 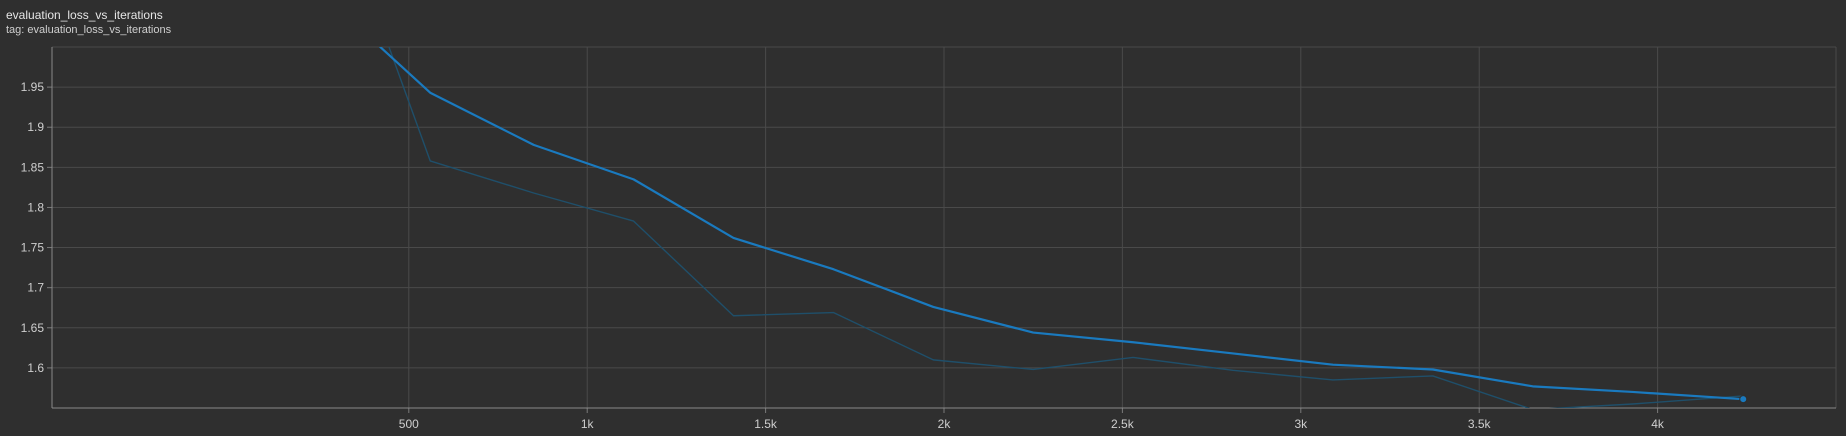 I want to click on x-tick-label: 500, so click(x=409, y=424).